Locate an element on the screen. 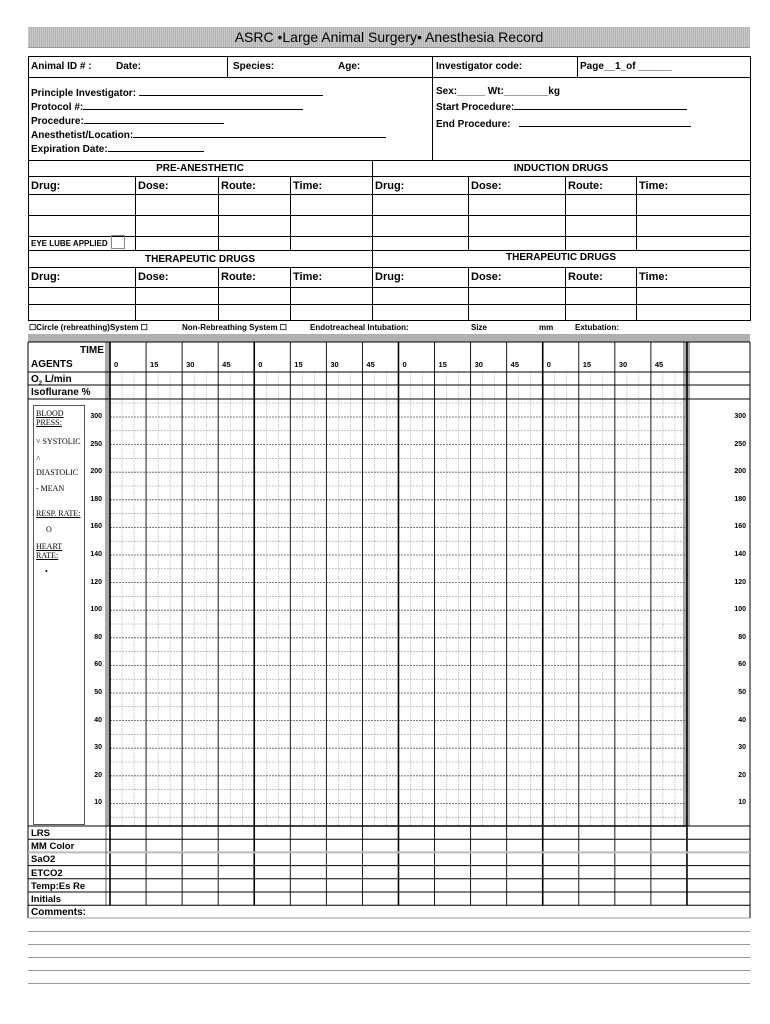  separator-band is located at coordinates (389, 338).